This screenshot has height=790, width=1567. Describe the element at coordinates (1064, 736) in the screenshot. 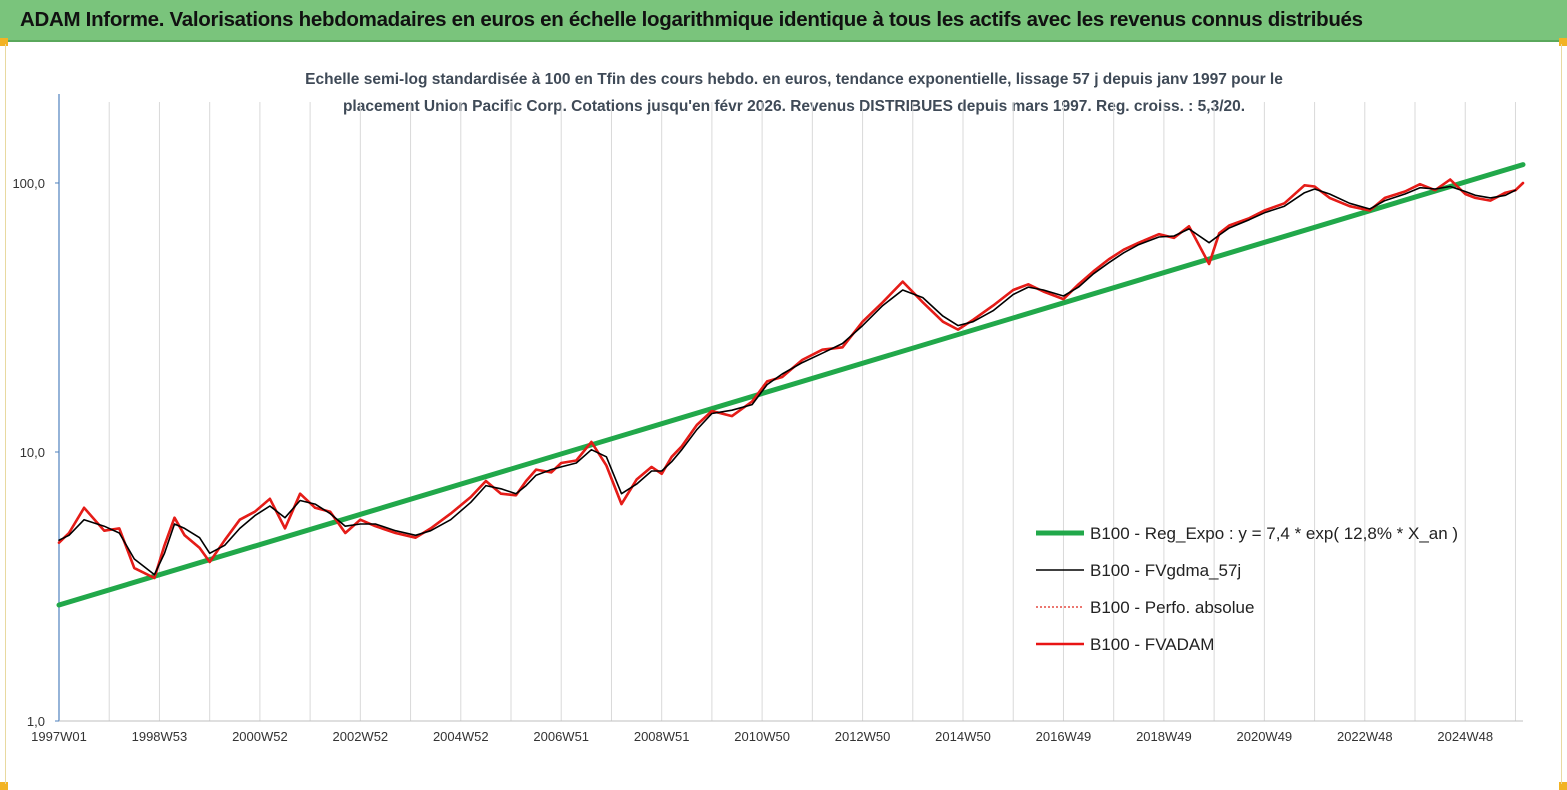

I see `x-tick-label-10: 2016W49` at that location.